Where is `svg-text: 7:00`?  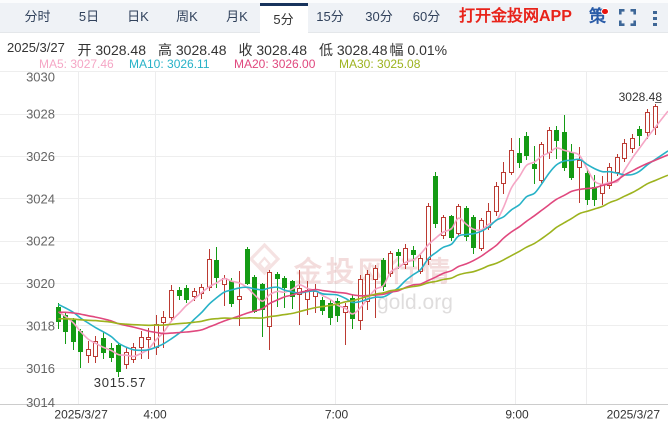 svg-text: 7:00 is located at coordinates (337, 415).